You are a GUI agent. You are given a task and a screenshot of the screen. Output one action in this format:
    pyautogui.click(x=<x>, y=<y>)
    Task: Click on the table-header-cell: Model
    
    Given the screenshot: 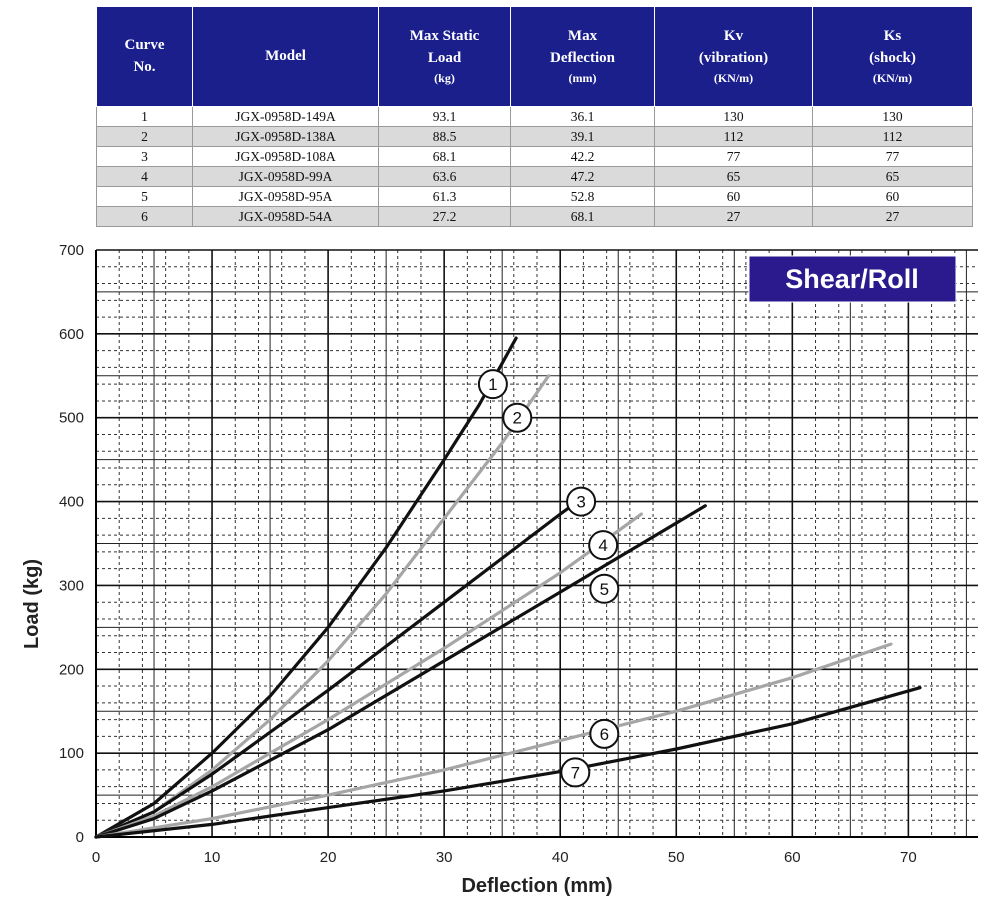 What is the action you would take?
    pyautogui.click(x=285, y=56)
    